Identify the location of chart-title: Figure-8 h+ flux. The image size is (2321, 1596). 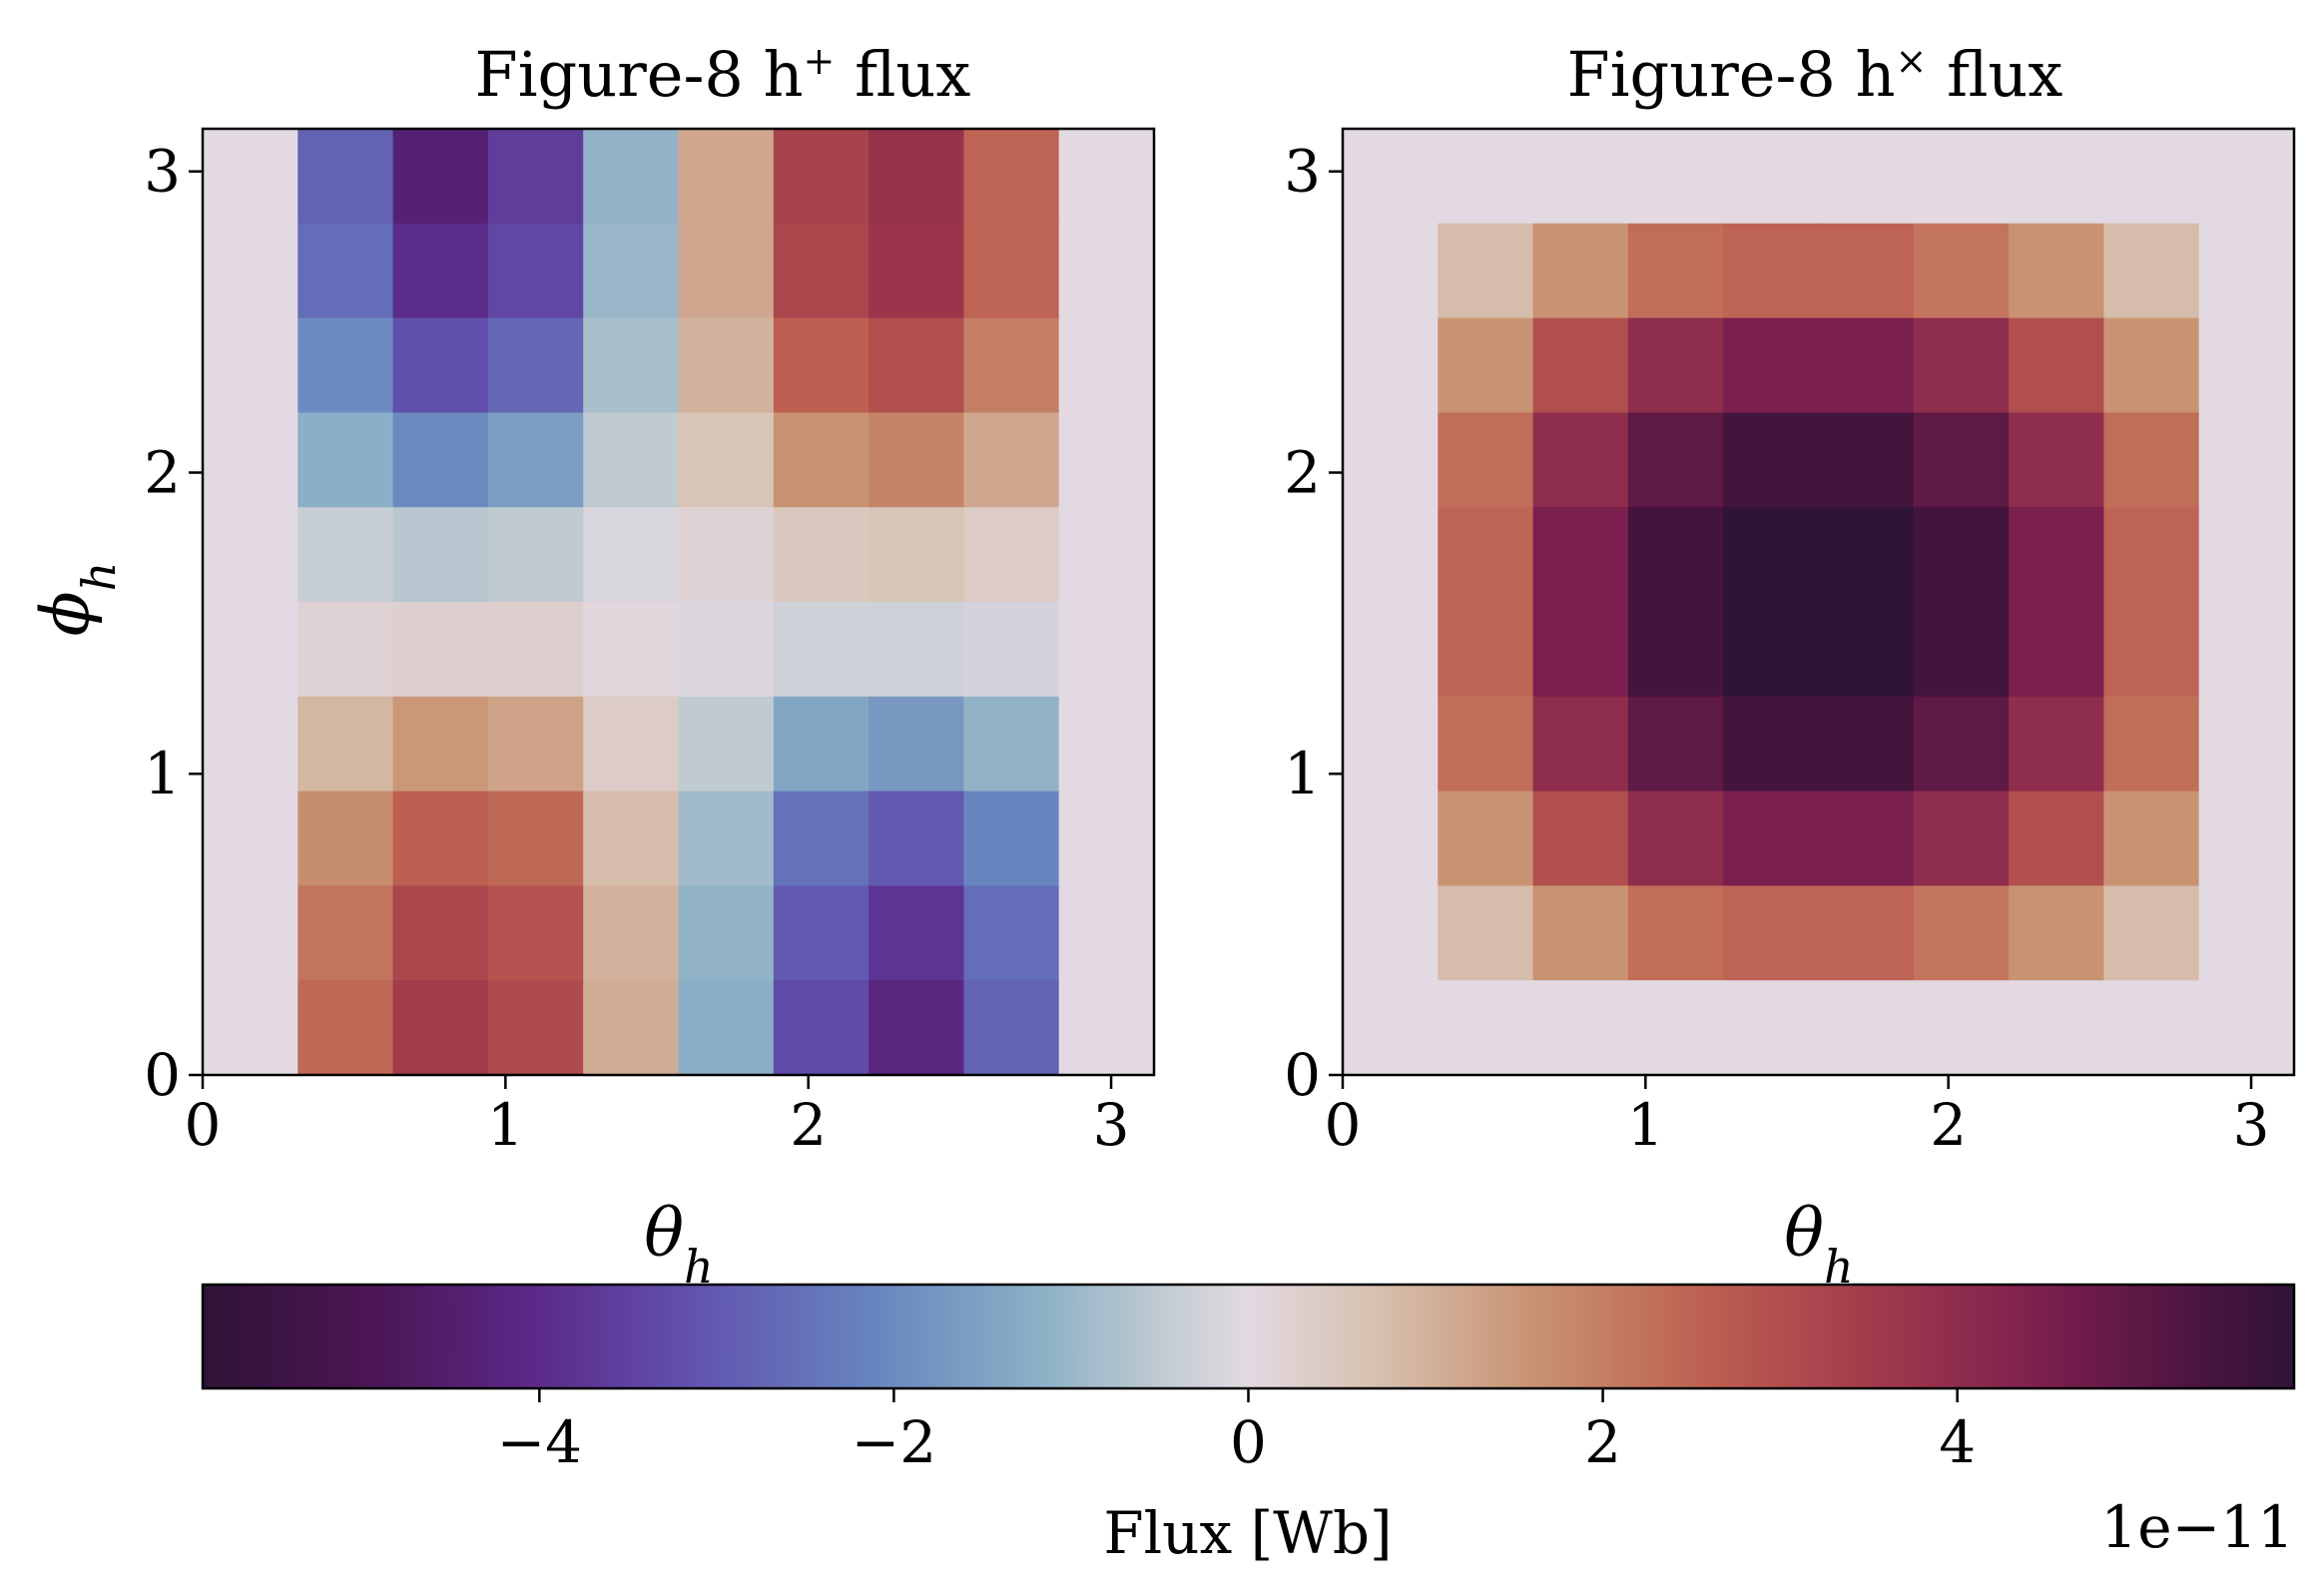
(723, 74).